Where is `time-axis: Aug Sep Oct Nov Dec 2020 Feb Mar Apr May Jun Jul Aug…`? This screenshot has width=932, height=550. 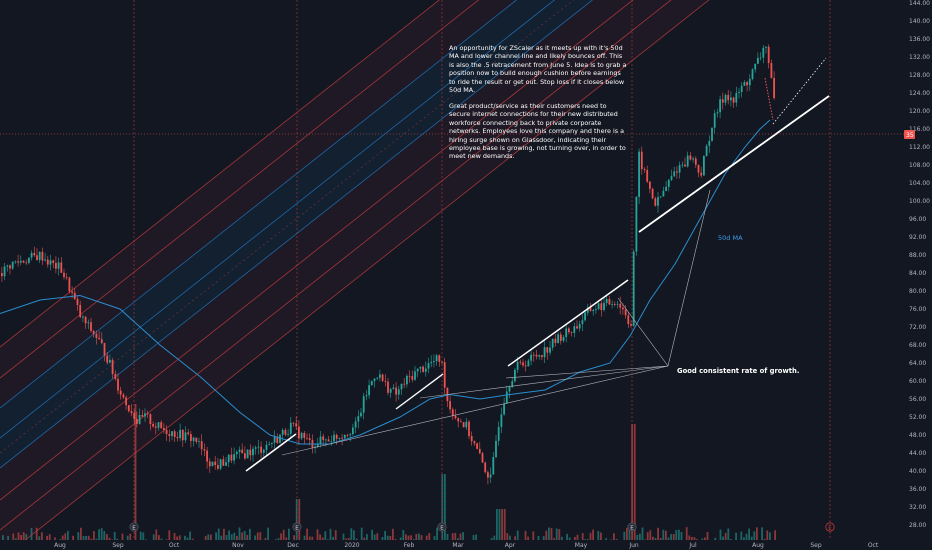
time-axis: Aug Sep Oct Nov Dec 2020 Feb Mar Apr May Jun Jul Aug… is located at coordinates (452, 545).